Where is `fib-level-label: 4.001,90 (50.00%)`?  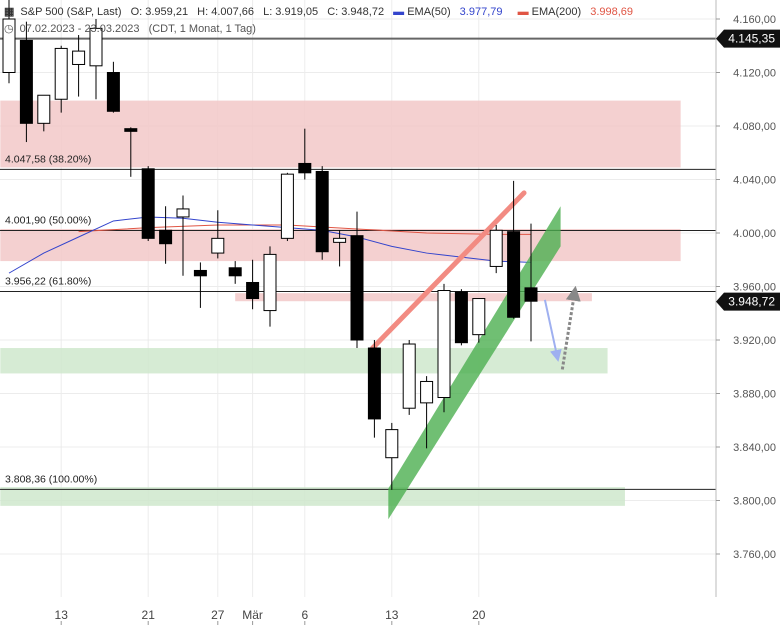
fib-level-label: 4.001,90 (50.00%) is located at coordinates (48, 220).